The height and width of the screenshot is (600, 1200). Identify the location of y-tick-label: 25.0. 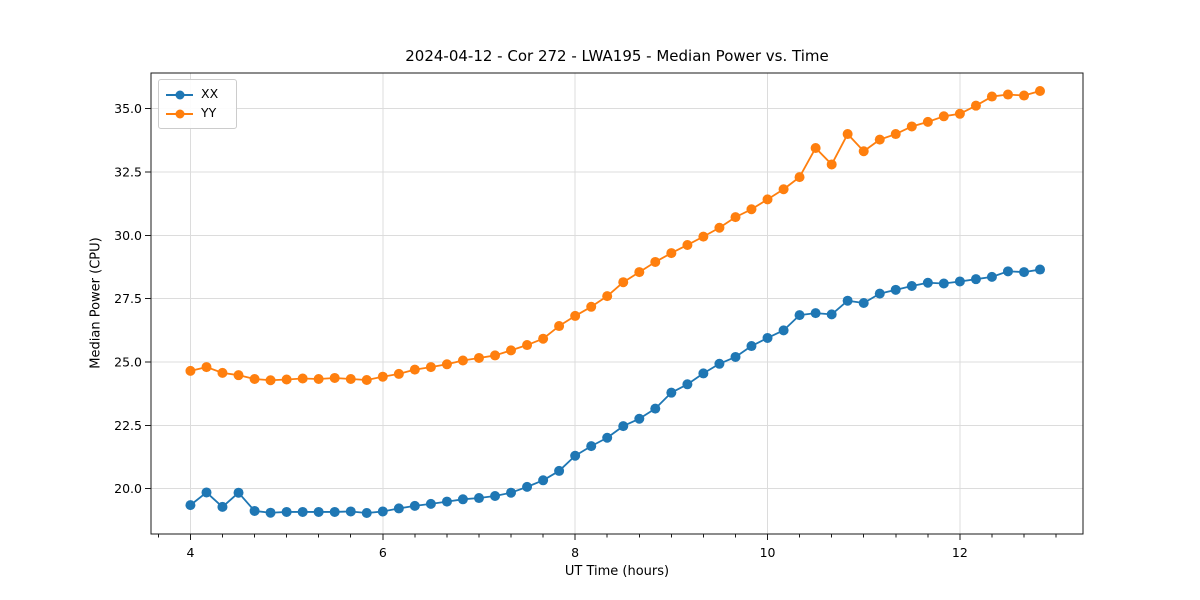
(128, 362).